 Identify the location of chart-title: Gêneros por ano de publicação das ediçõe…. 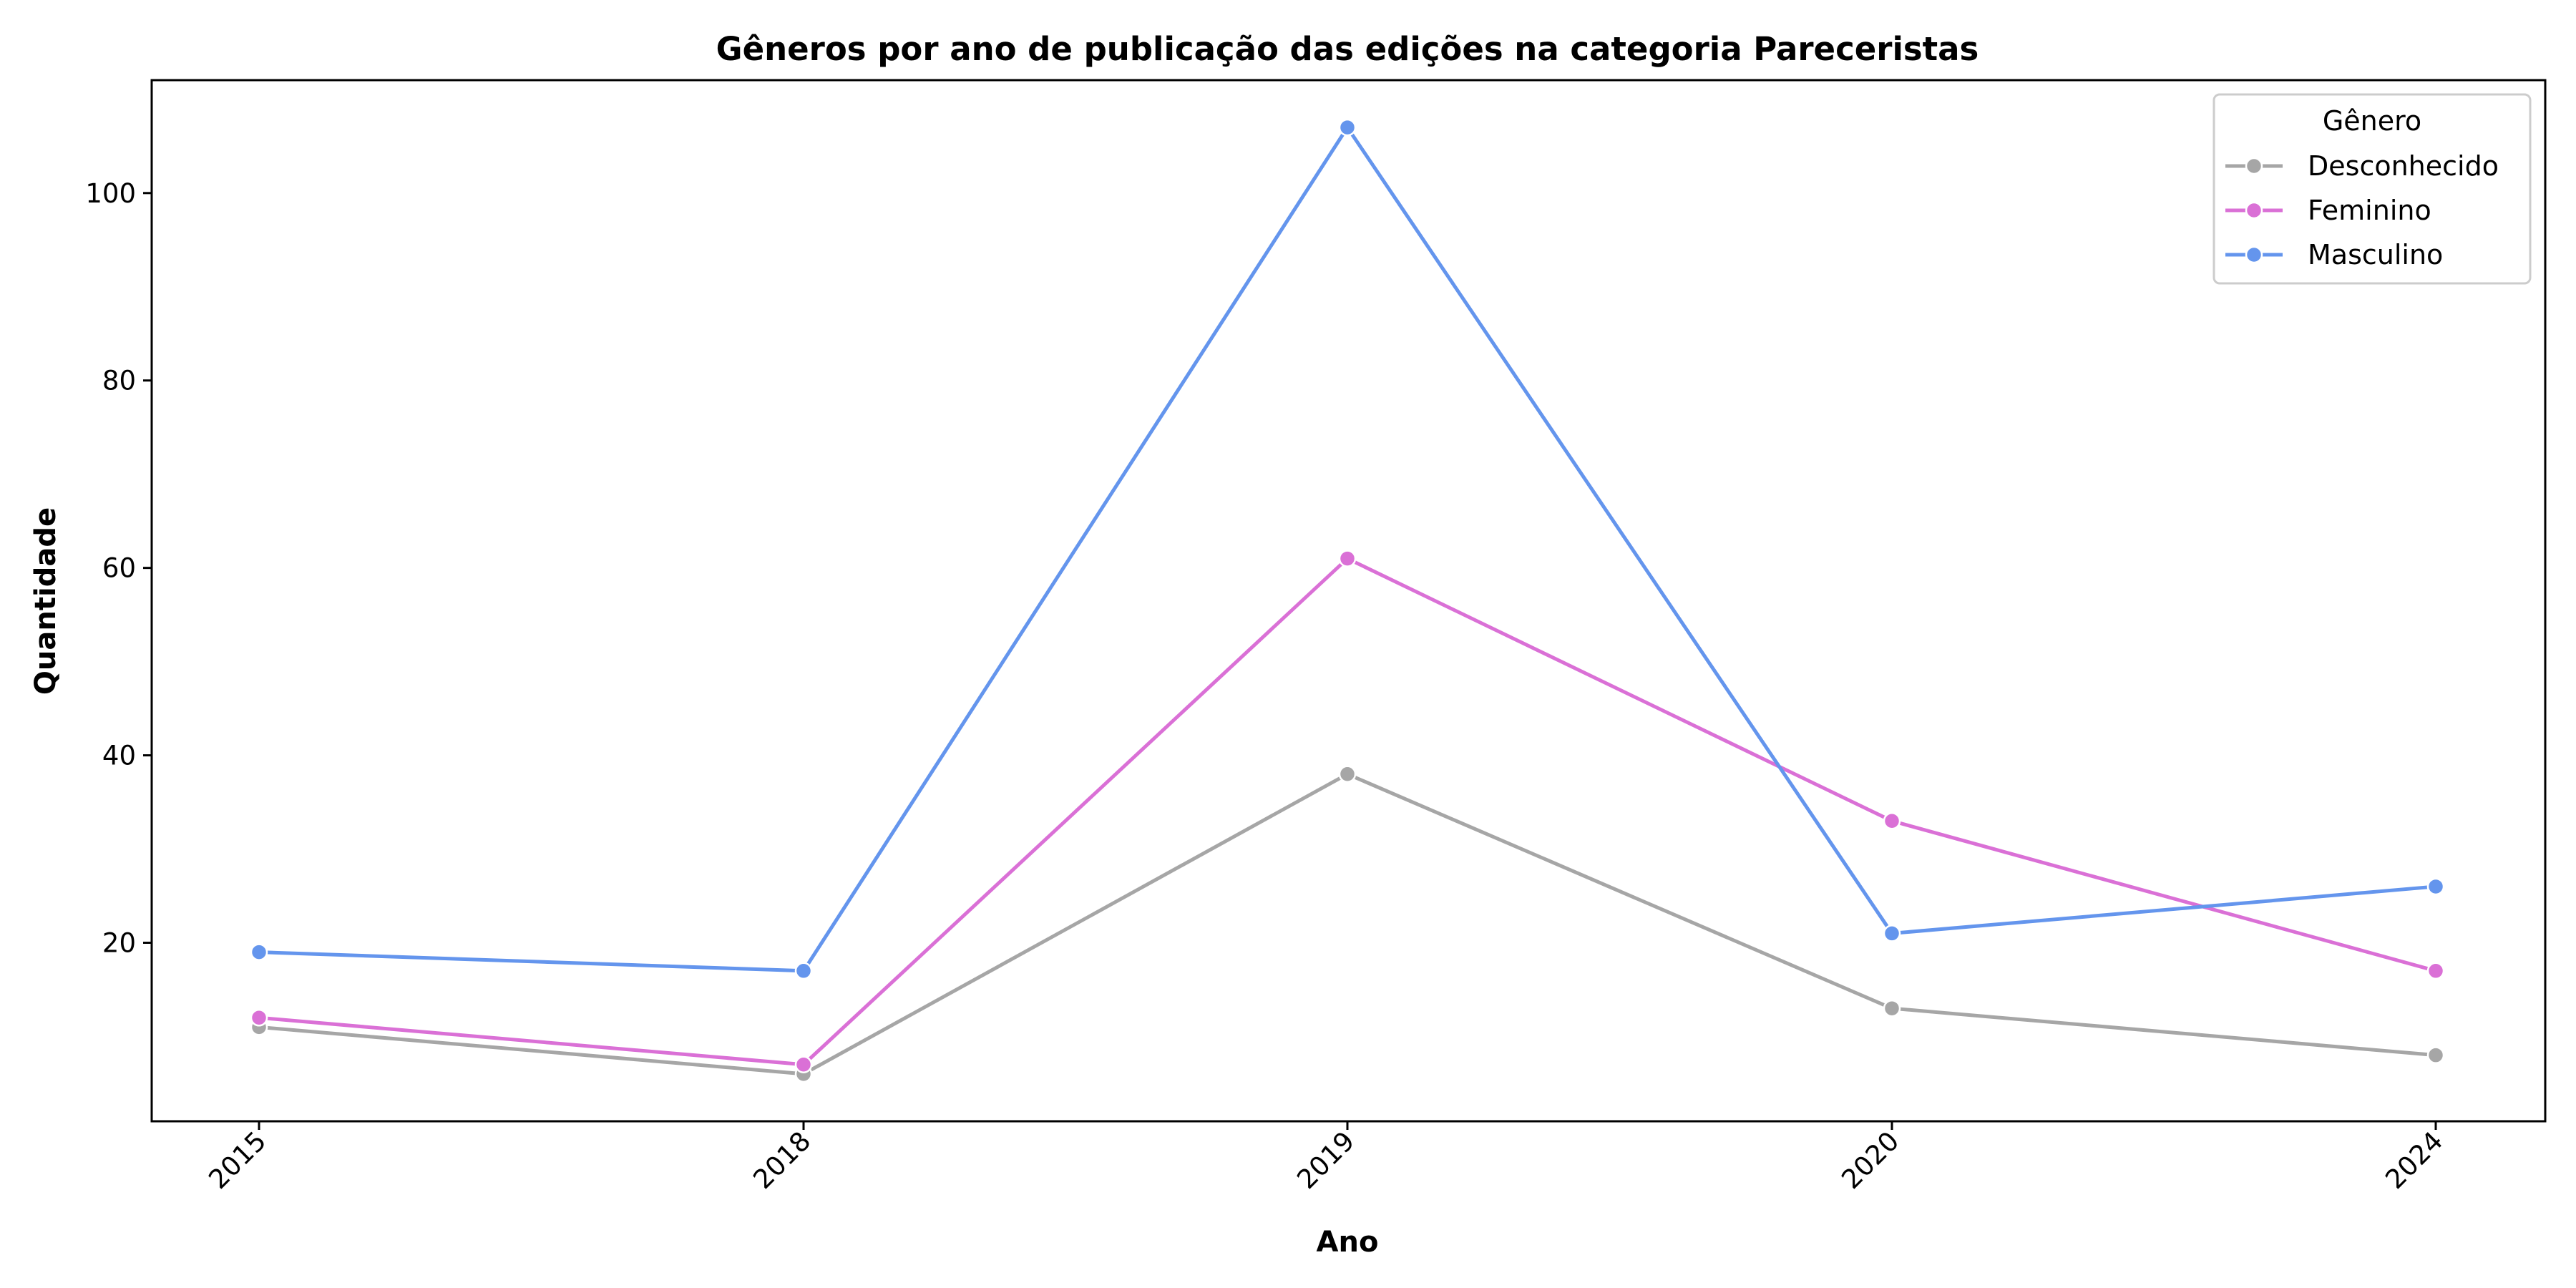
(1347, 49).